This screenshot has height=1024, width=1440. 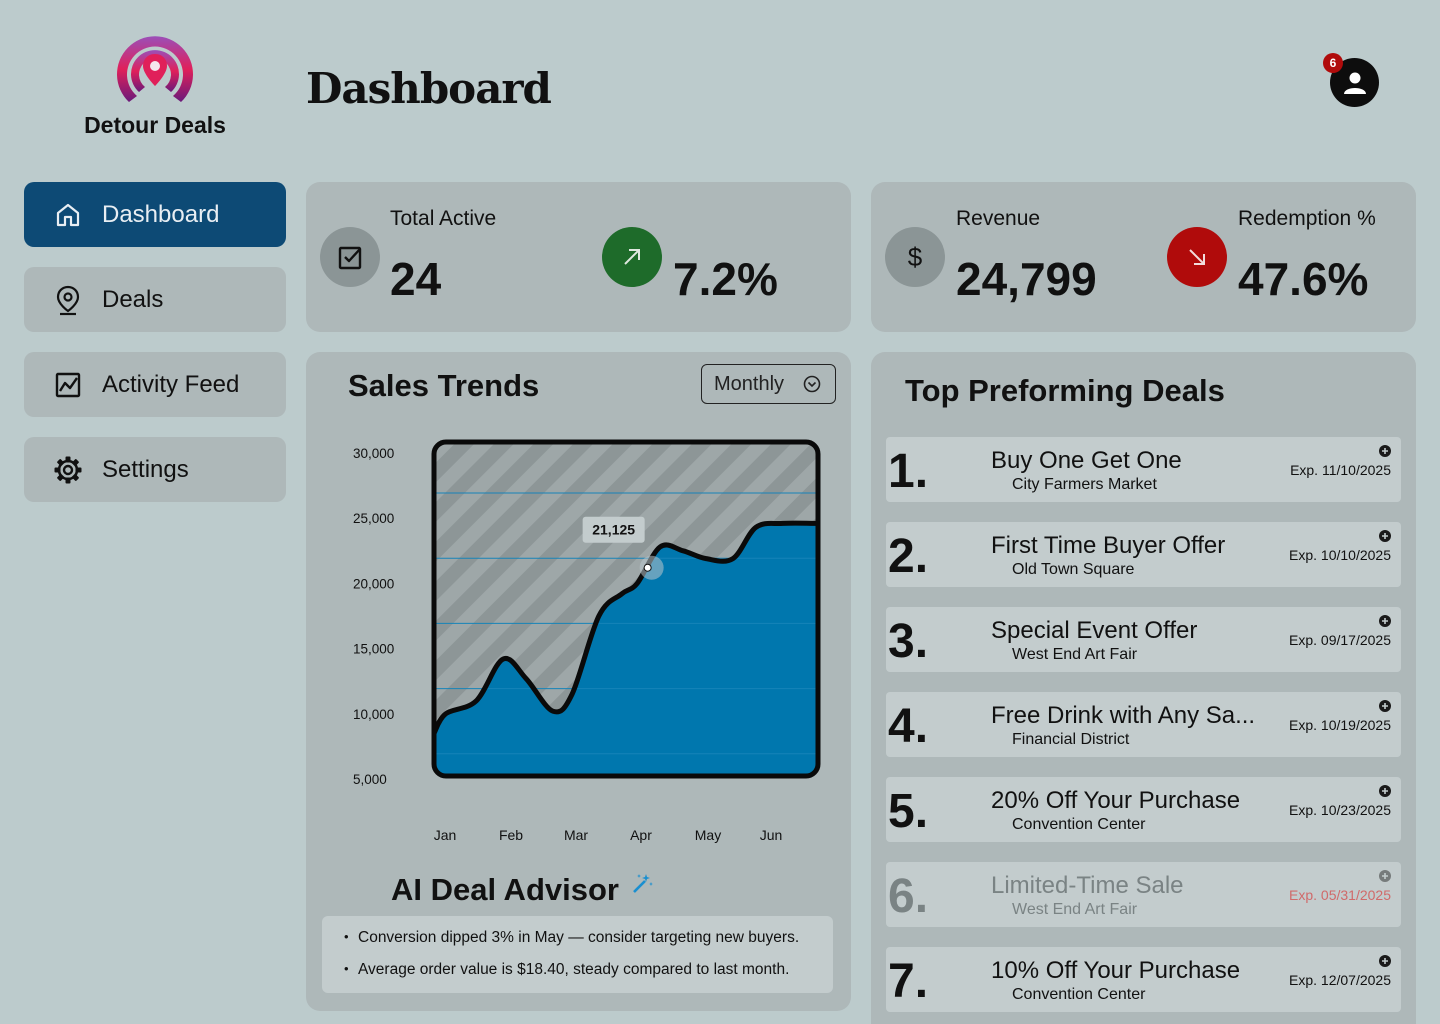 I want to click on sidebar-item-deals: Deals, so click(x=155, y=299).